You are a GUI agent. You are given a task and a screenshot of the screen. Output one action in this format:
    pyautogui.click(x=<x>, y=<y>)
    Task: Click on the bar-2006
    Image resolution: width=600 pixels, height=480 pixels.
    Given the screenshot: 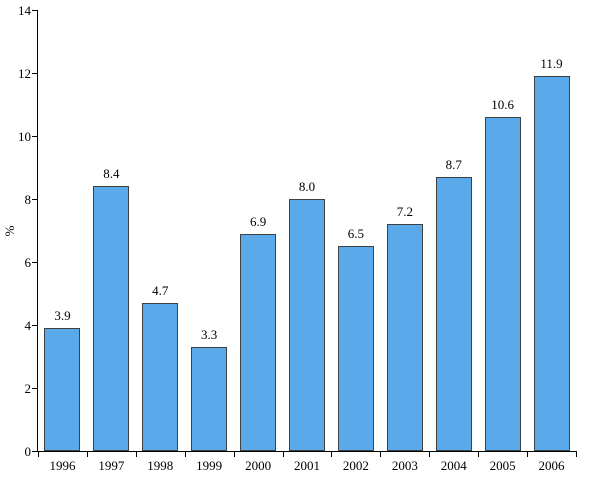 What is the action you would take?
    pyautogui.click(x=551, y=263)
    